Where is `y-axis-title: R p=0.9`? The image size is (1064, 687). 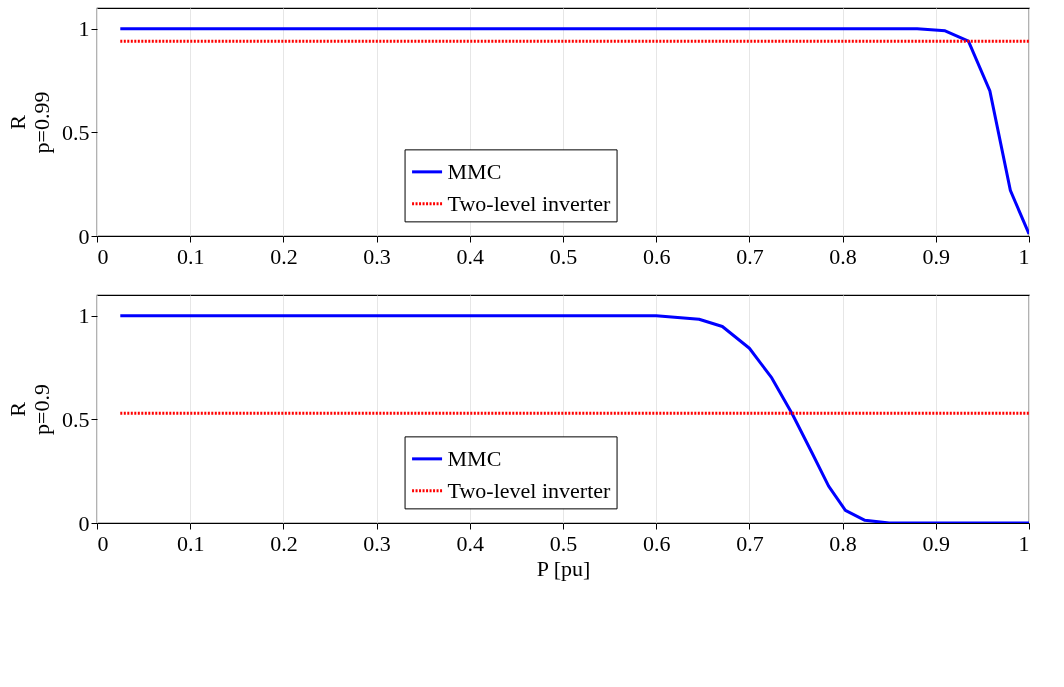
y-axis-title: R p=0.9 is located at coordinates (29, 409).